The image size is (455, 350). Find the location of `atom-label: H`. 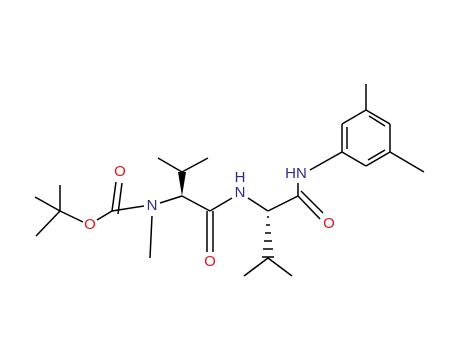

atom-label: H is located at coordinates (240, 177).